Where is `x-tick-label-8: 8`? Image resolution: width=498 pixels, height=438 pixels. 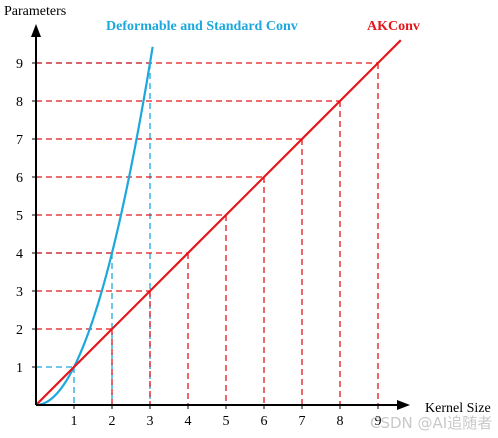
x-tick-label-8: 8 is located at coordinates (340, 421).